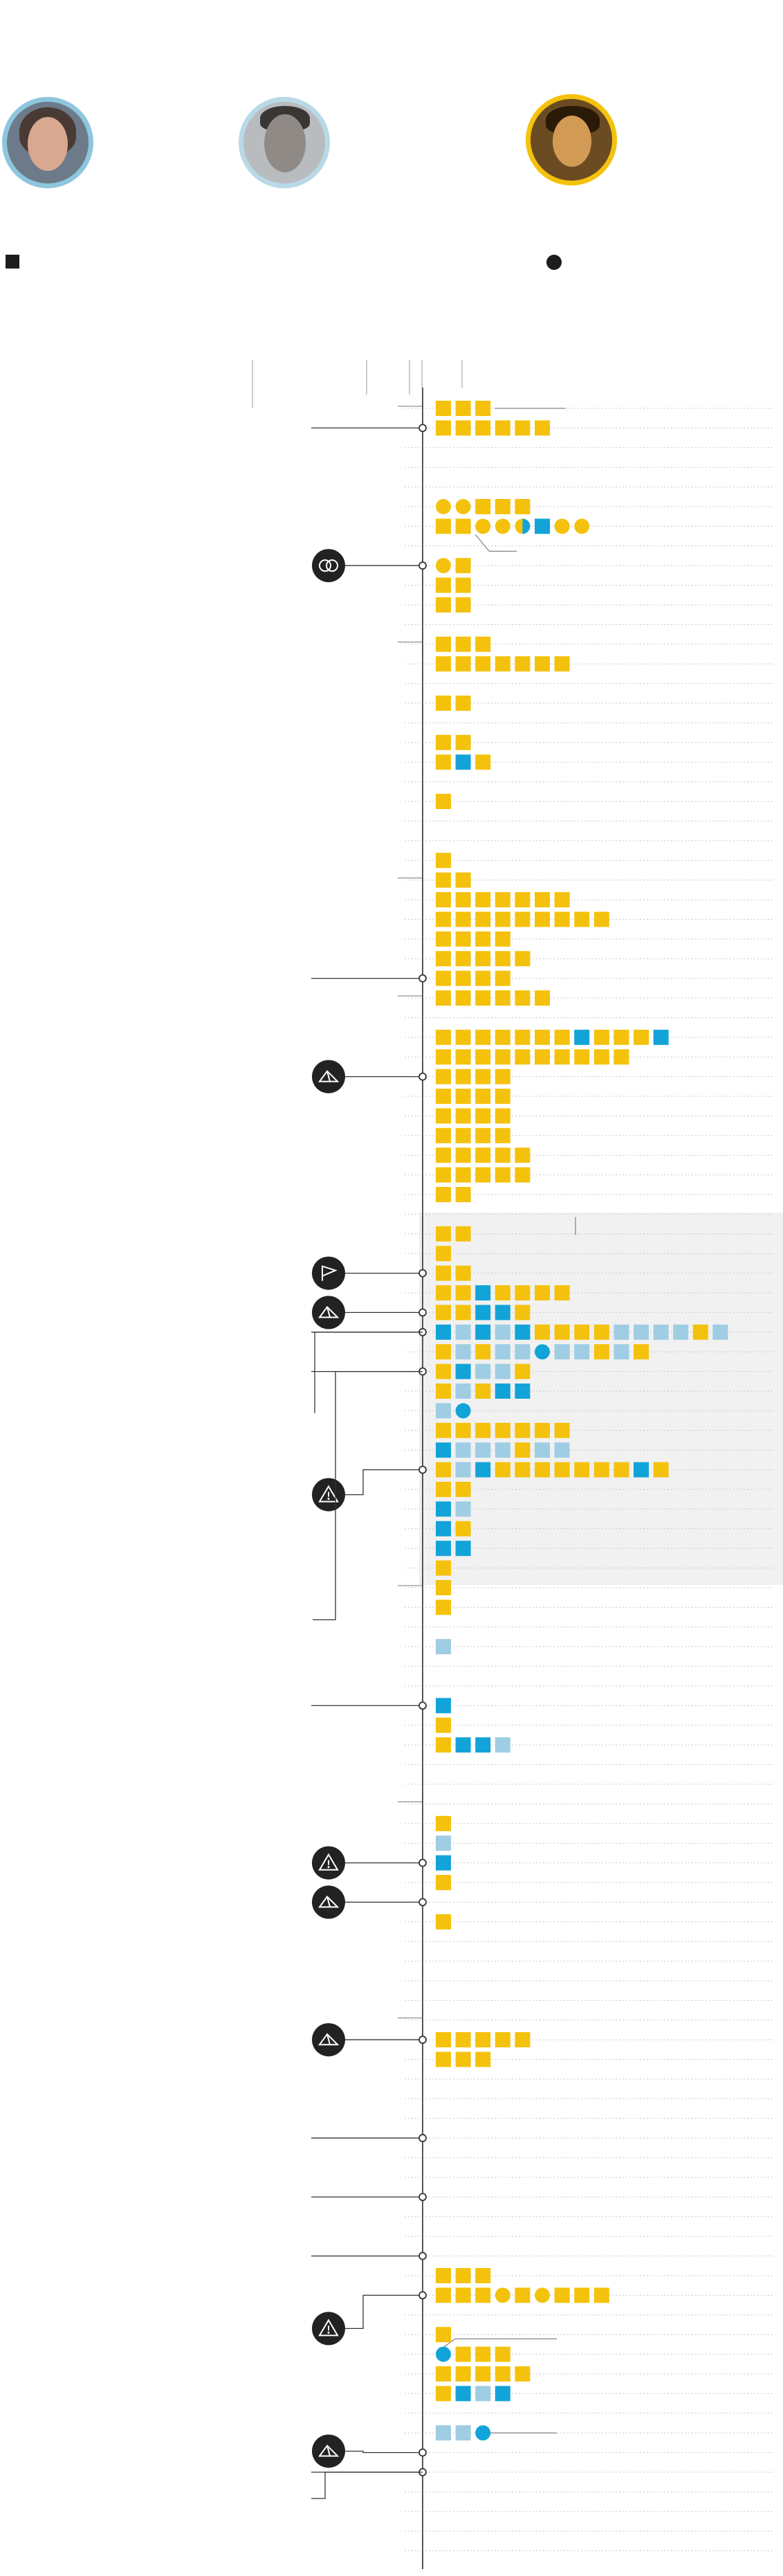  What do you see at coordinates (284, 142) in the screenshot?
I see `portrait-middle` at bounding box center [284, 142].